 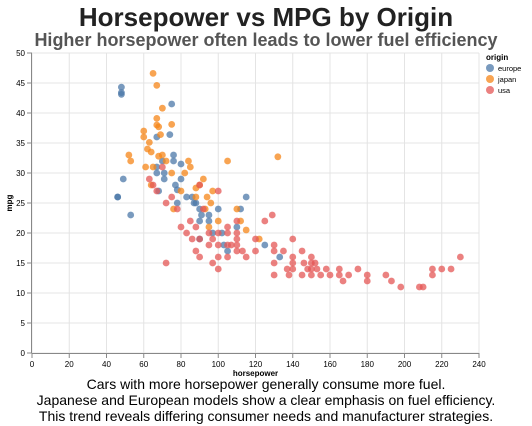 I want to click on legend-label-europe: europe, so click(x=509, y=68).